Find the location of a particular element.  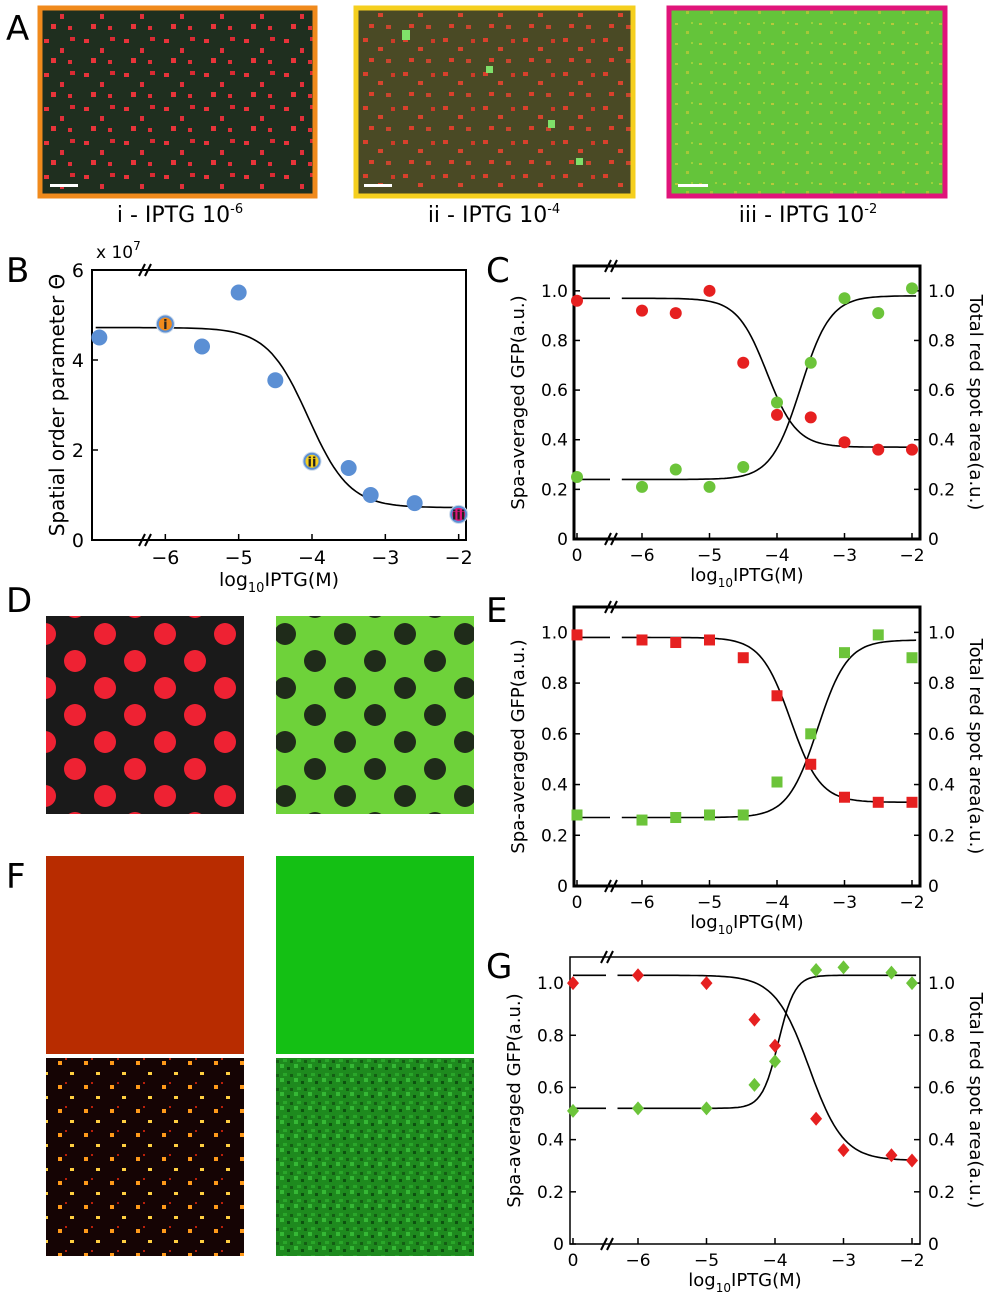

data-point-highlight is located at coordinates (312, 461).